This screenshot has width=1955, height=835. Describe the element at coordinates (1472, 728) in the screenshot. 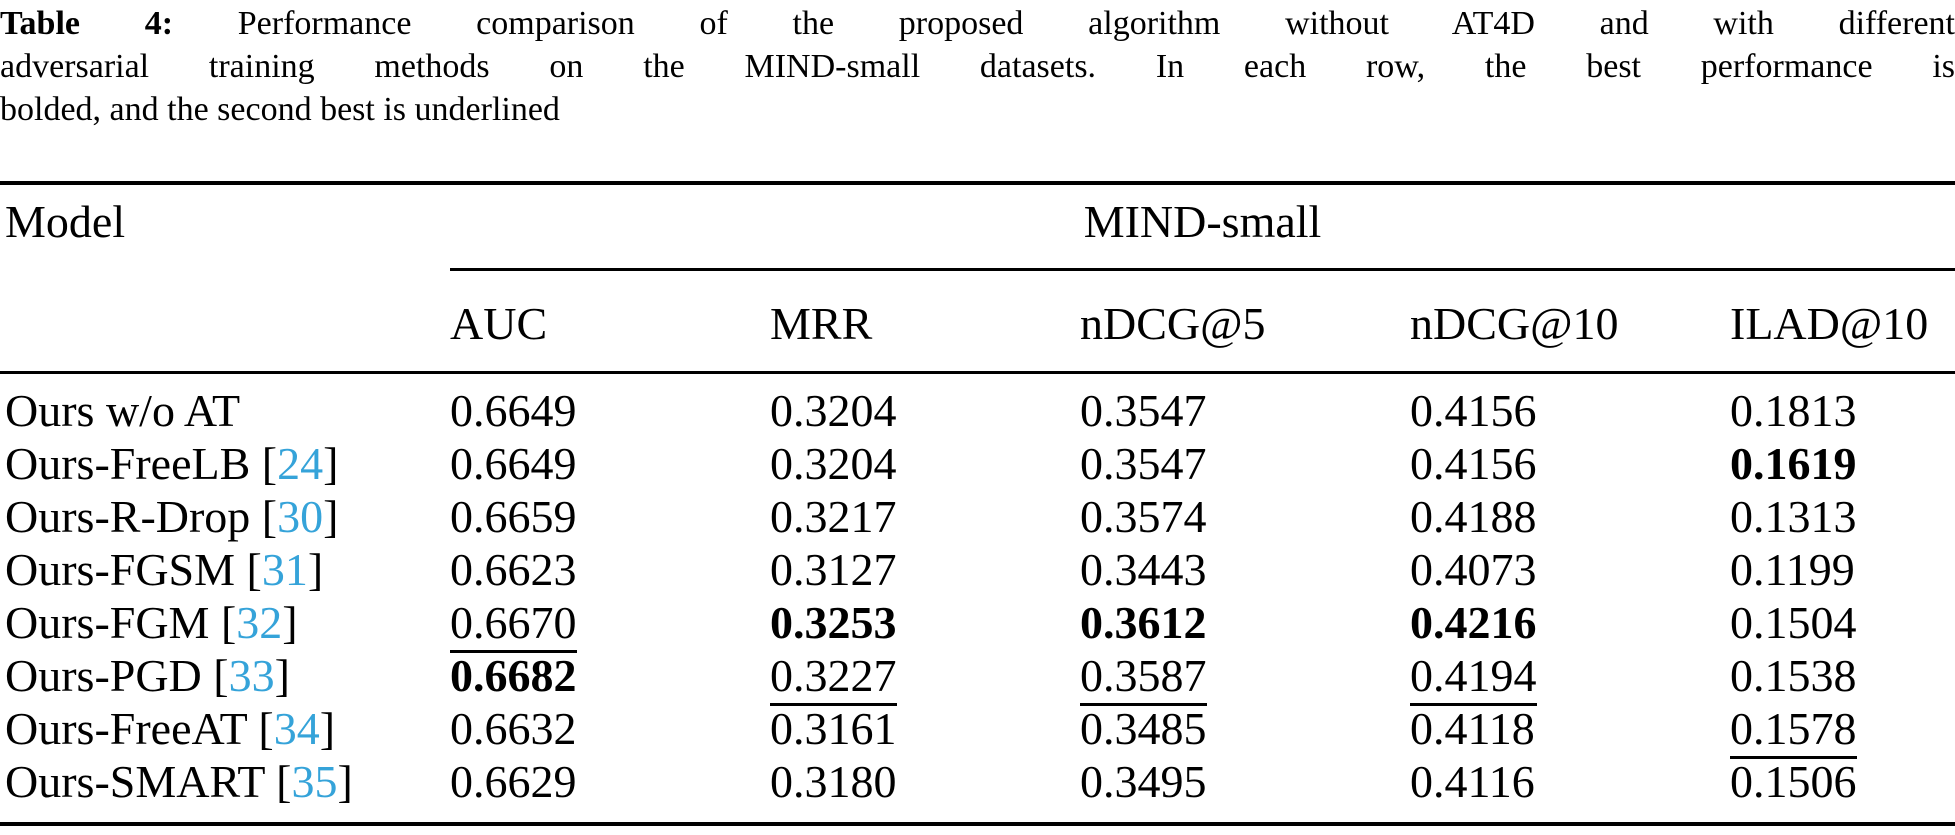

I see `metric-value: 0.4118` at that location.